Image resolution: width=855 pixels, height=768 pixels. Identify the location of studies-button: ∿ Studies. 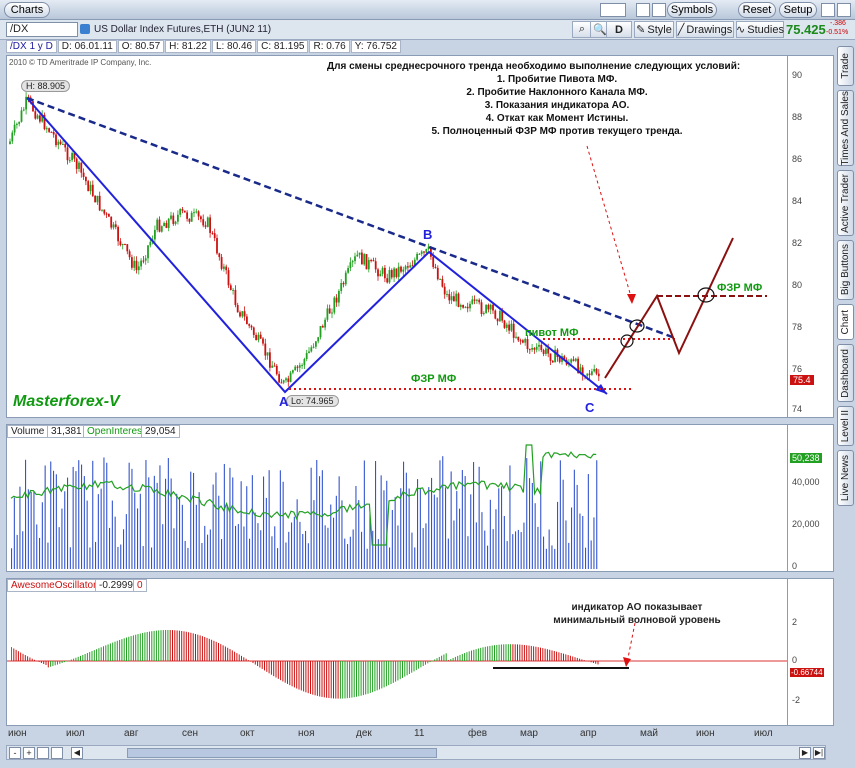
(760, 29).